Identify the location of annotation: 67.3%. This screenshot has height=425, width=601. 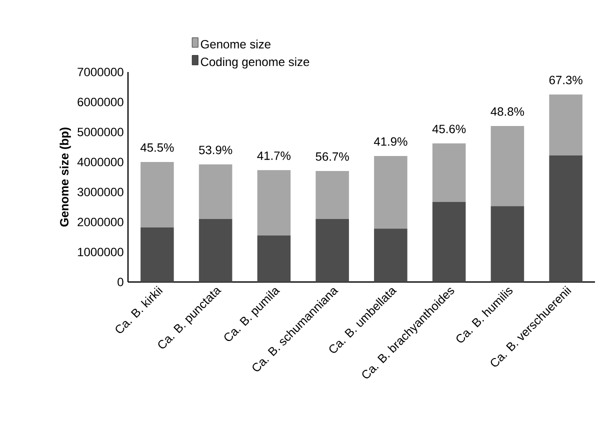
(565, 80).